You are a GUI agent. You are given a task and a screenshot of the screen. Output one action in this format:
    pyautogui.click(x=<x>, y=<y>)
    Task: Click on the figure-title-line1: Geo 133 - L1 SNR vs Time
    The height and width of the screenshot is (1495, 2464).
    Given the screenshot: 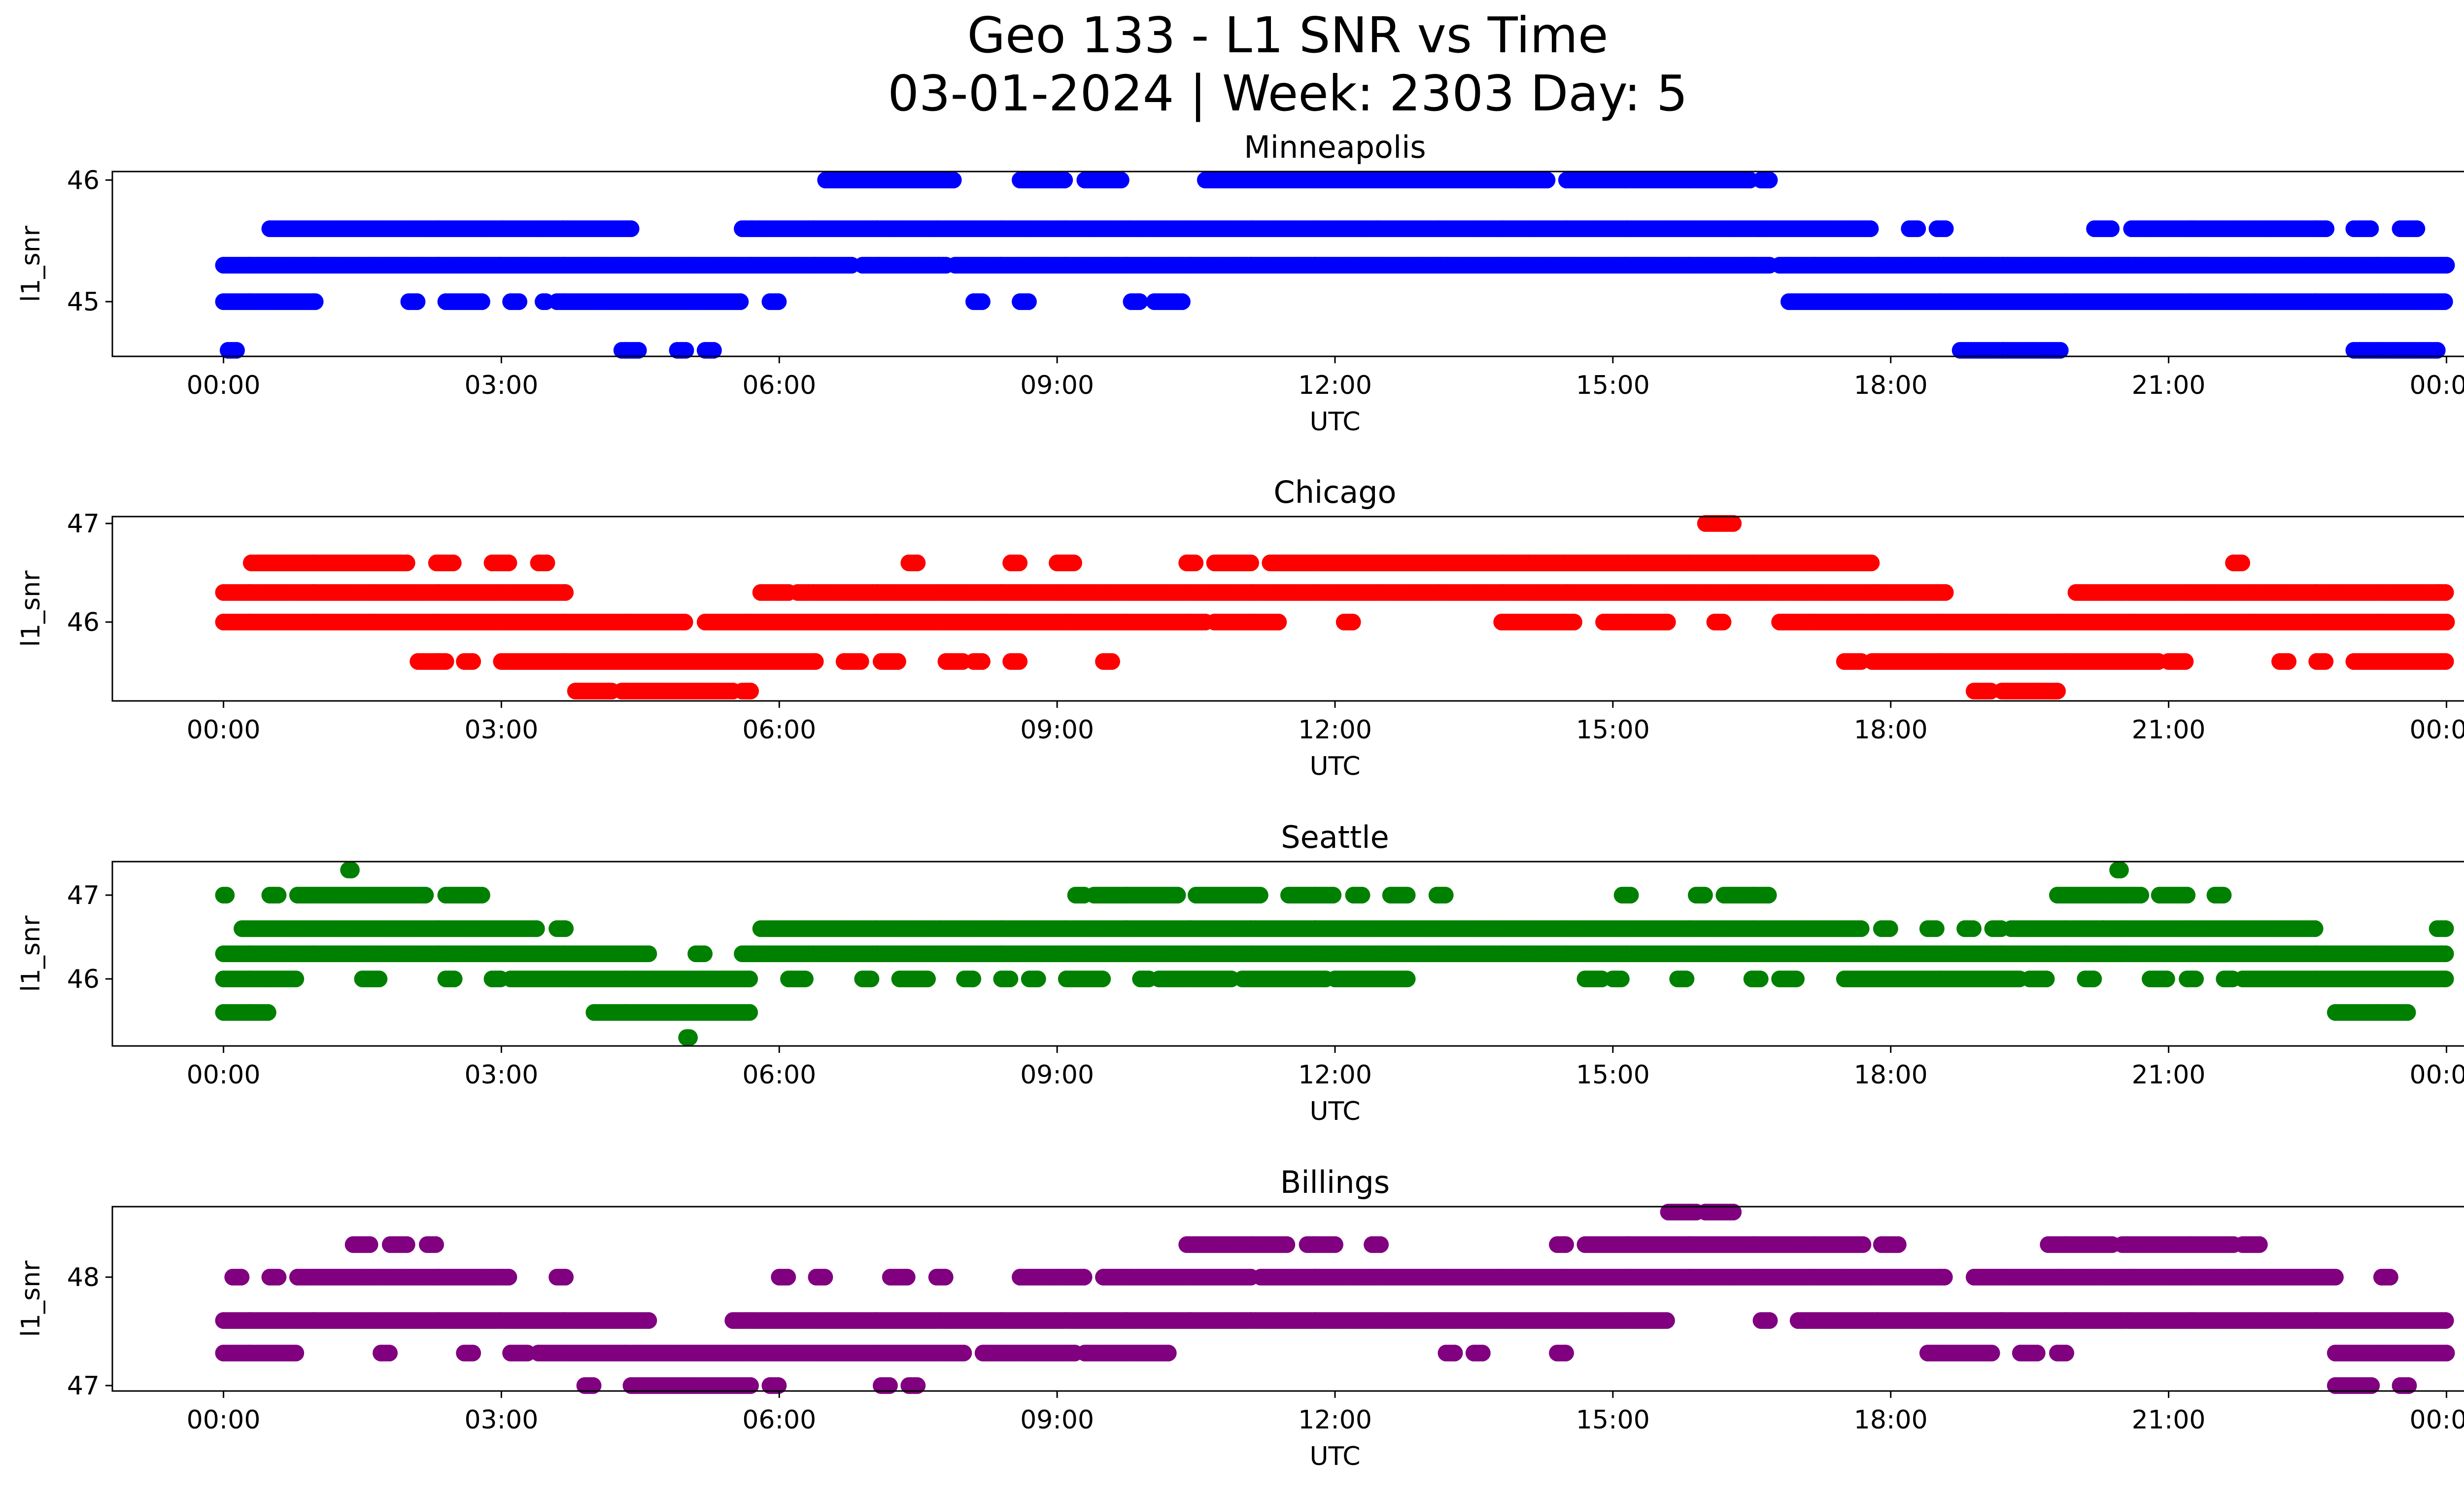 What is the action you would take?
    pyautogui.click(x=1287, y=35)
    